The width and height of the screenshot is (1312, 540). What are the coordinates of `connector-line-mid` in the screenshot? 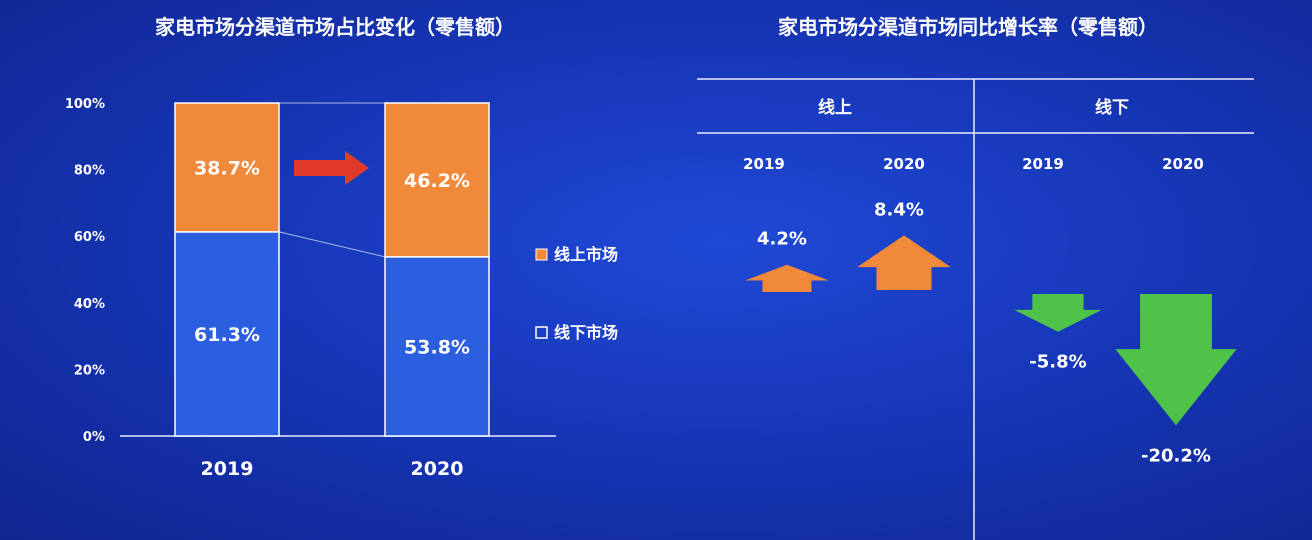 It's located at (332, 244).